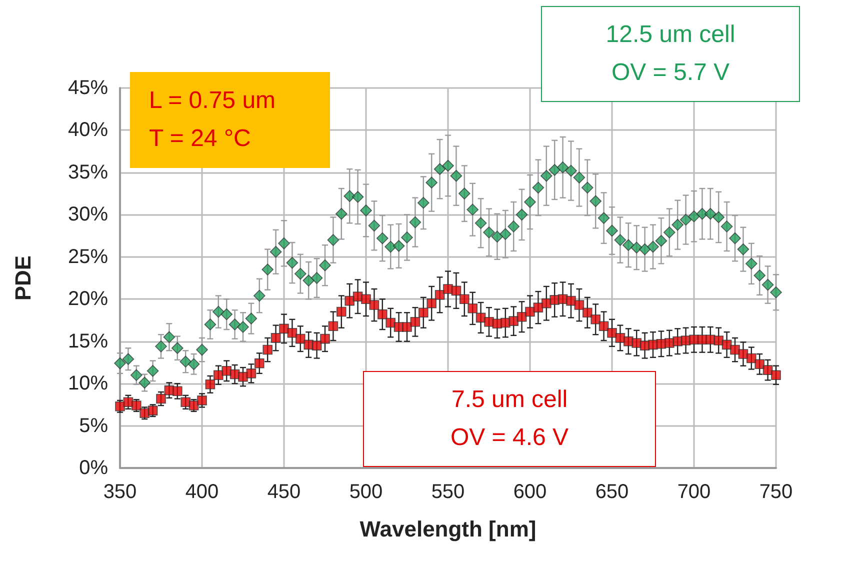 The height and width of the screenshot is (561, 848). What do you see at coordinates (23, 278) in the screenshot?
I see `y-axis-title: PDE` at bounding box center [23, 278].